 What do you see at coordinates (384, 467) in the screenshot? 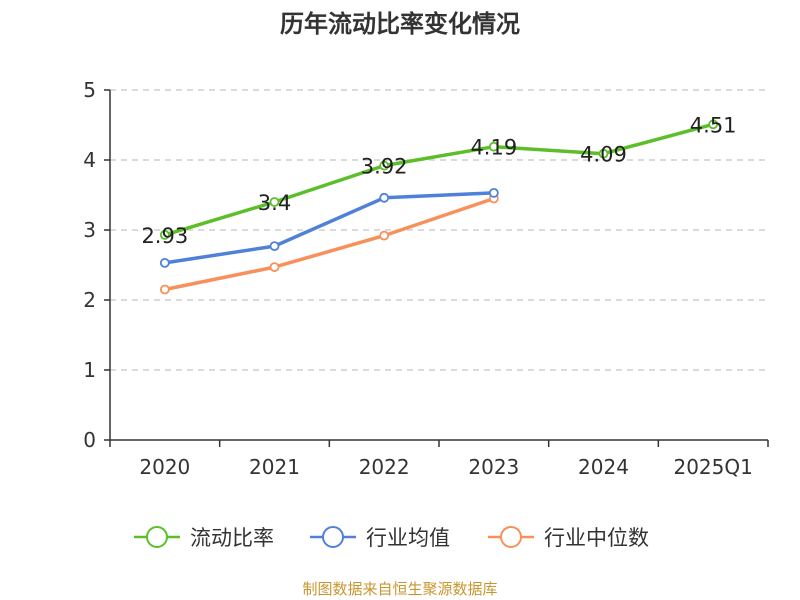
I see `x-tick-label: 2022` at bounding box center [384, 467].